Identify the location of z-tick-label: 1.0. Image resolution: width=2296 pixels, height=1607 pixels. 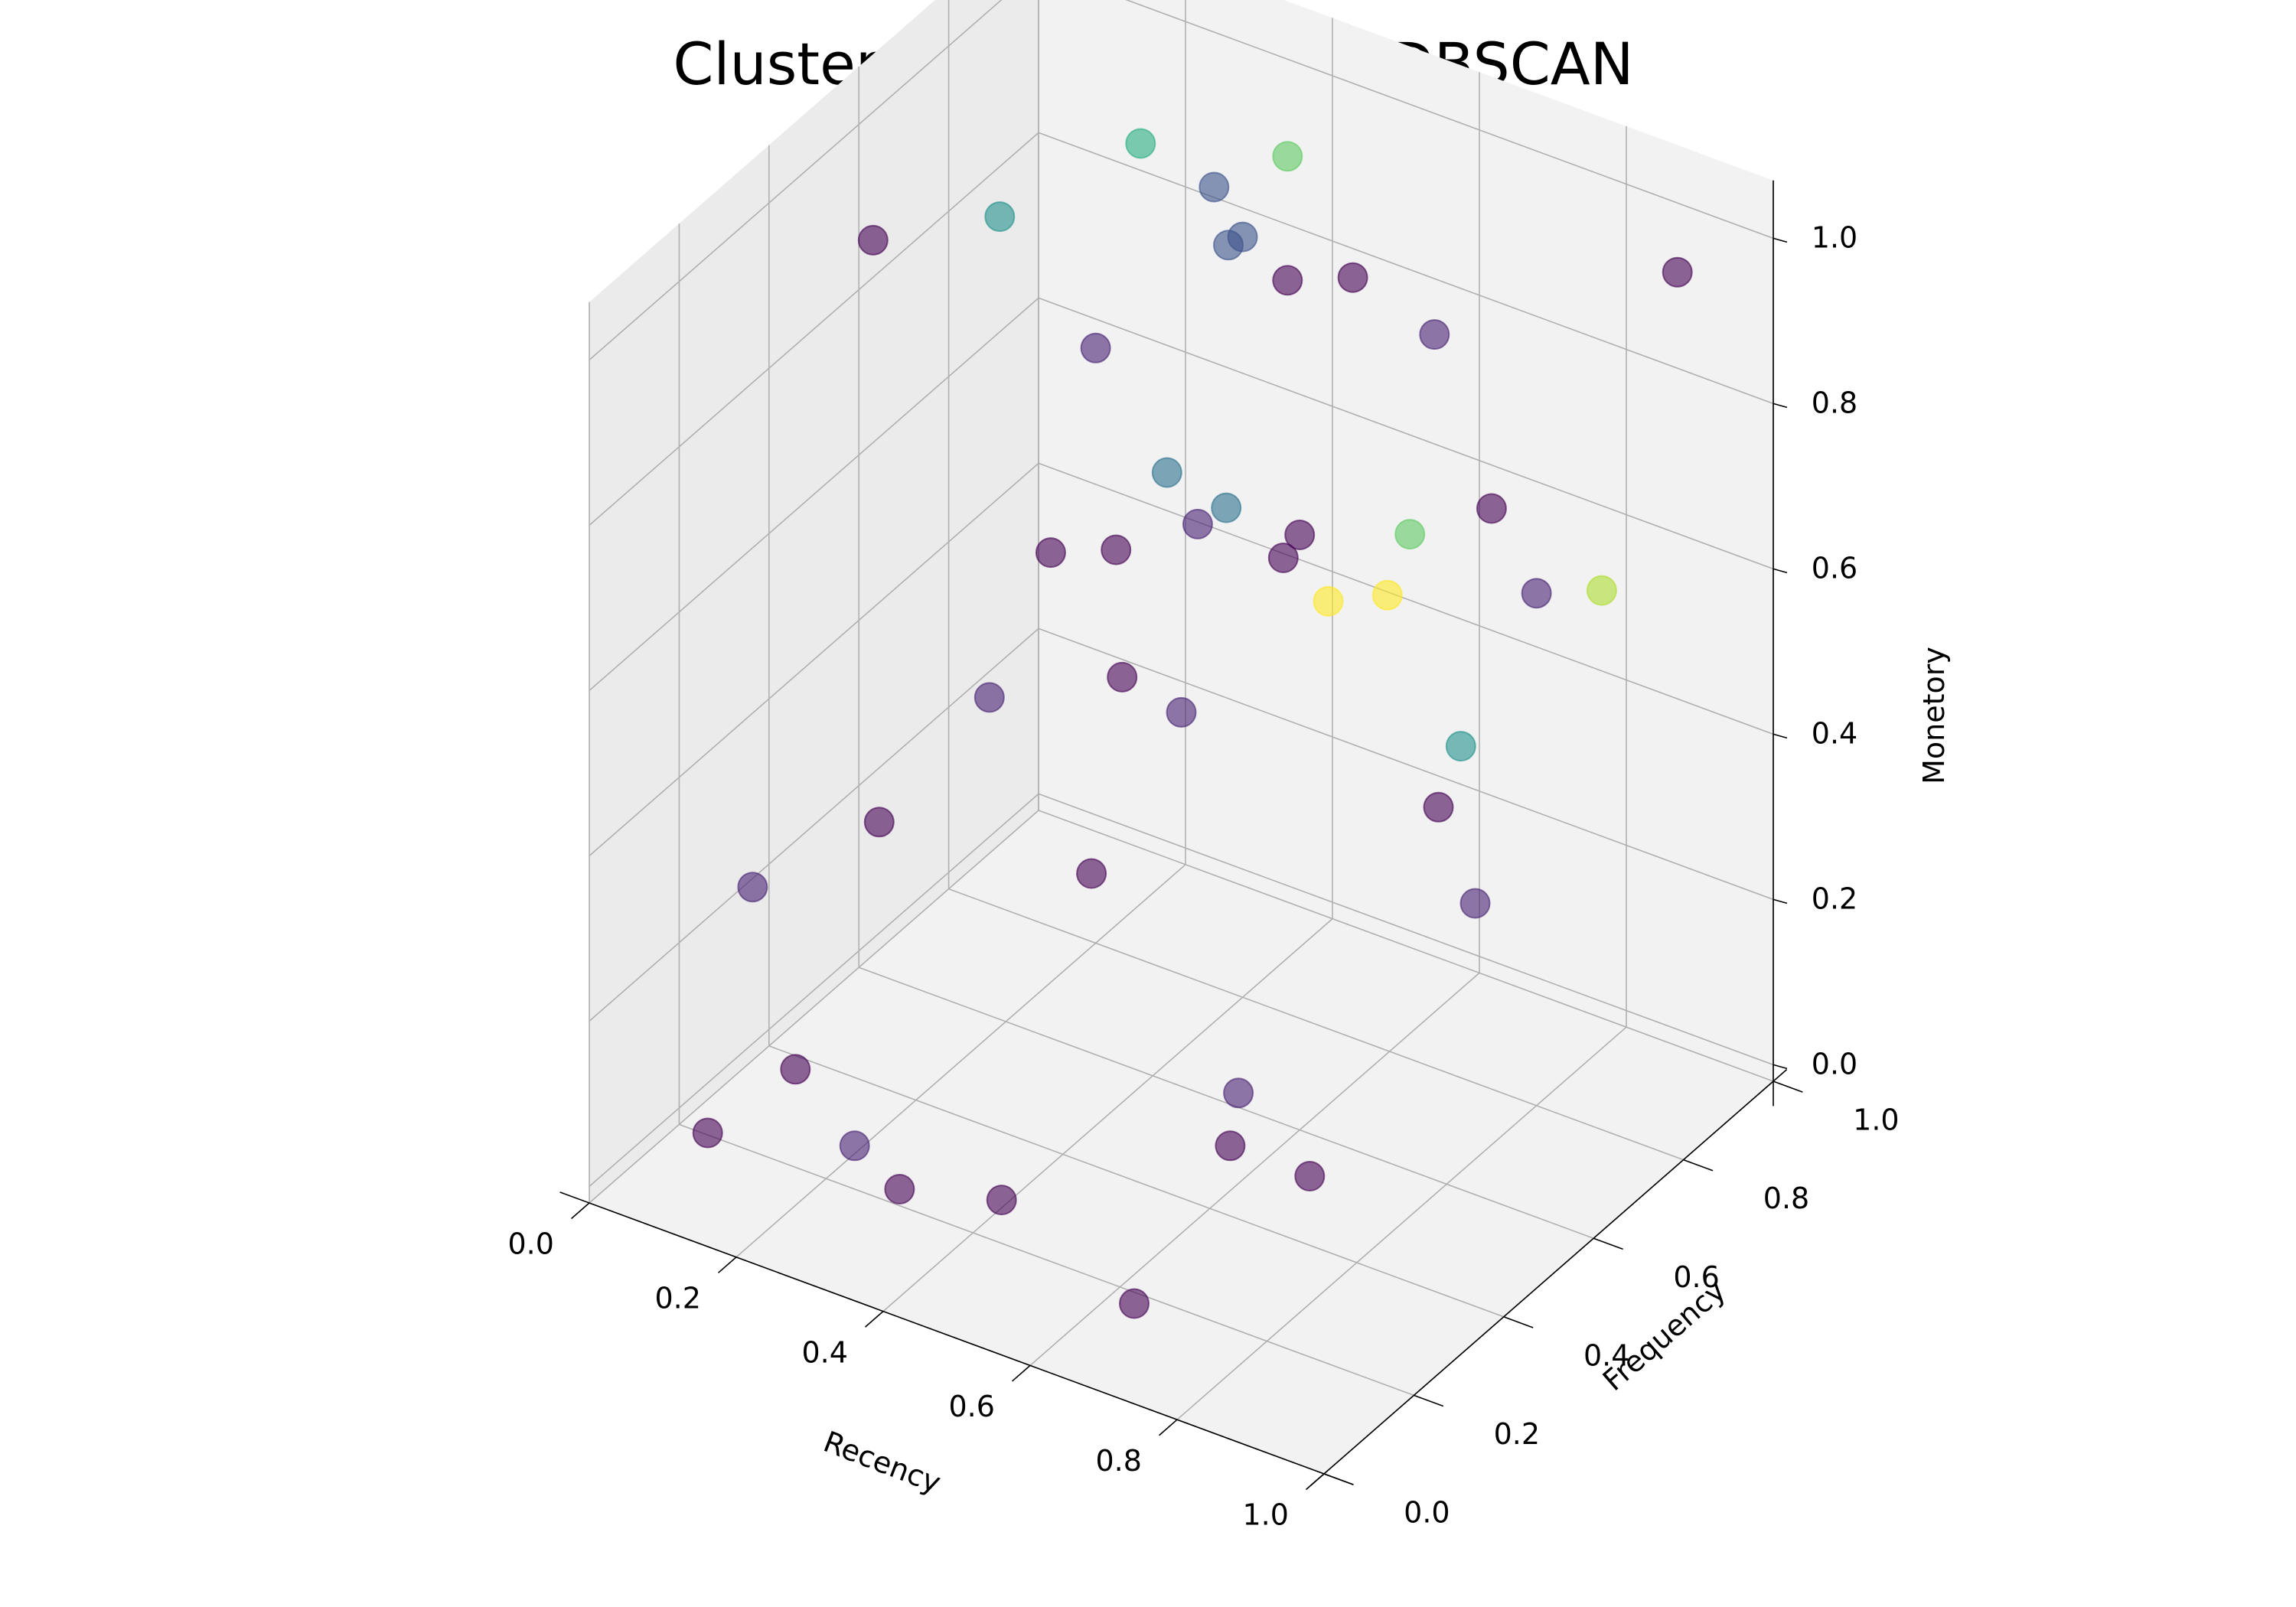
(1834, 237).